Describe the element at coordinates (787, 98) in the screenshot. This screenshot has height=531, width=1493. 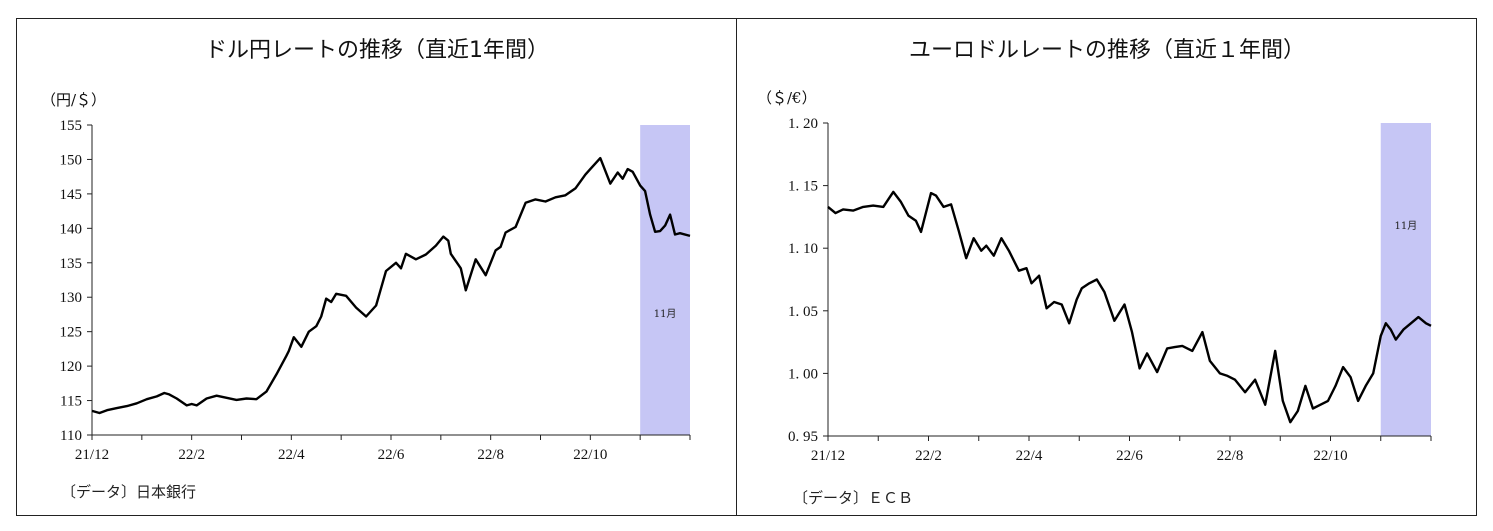
I see `y-unit-label: （＄/€）` at that location.